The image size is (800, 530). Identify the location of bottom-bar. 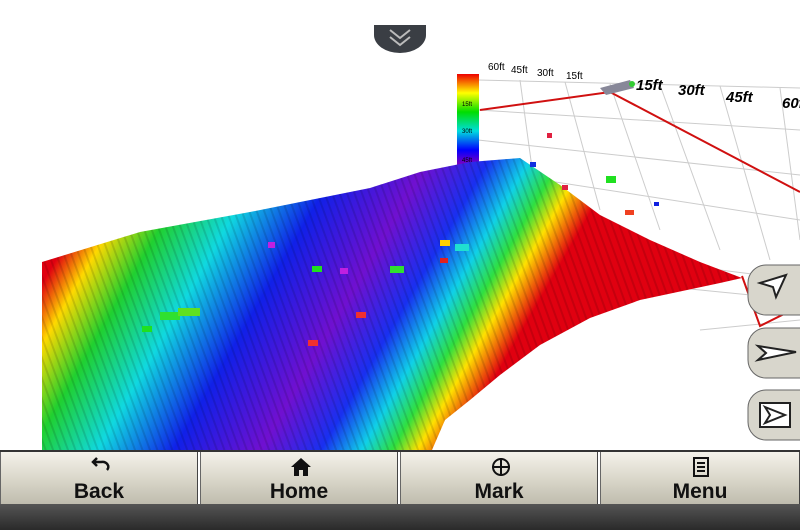
(400, 517).